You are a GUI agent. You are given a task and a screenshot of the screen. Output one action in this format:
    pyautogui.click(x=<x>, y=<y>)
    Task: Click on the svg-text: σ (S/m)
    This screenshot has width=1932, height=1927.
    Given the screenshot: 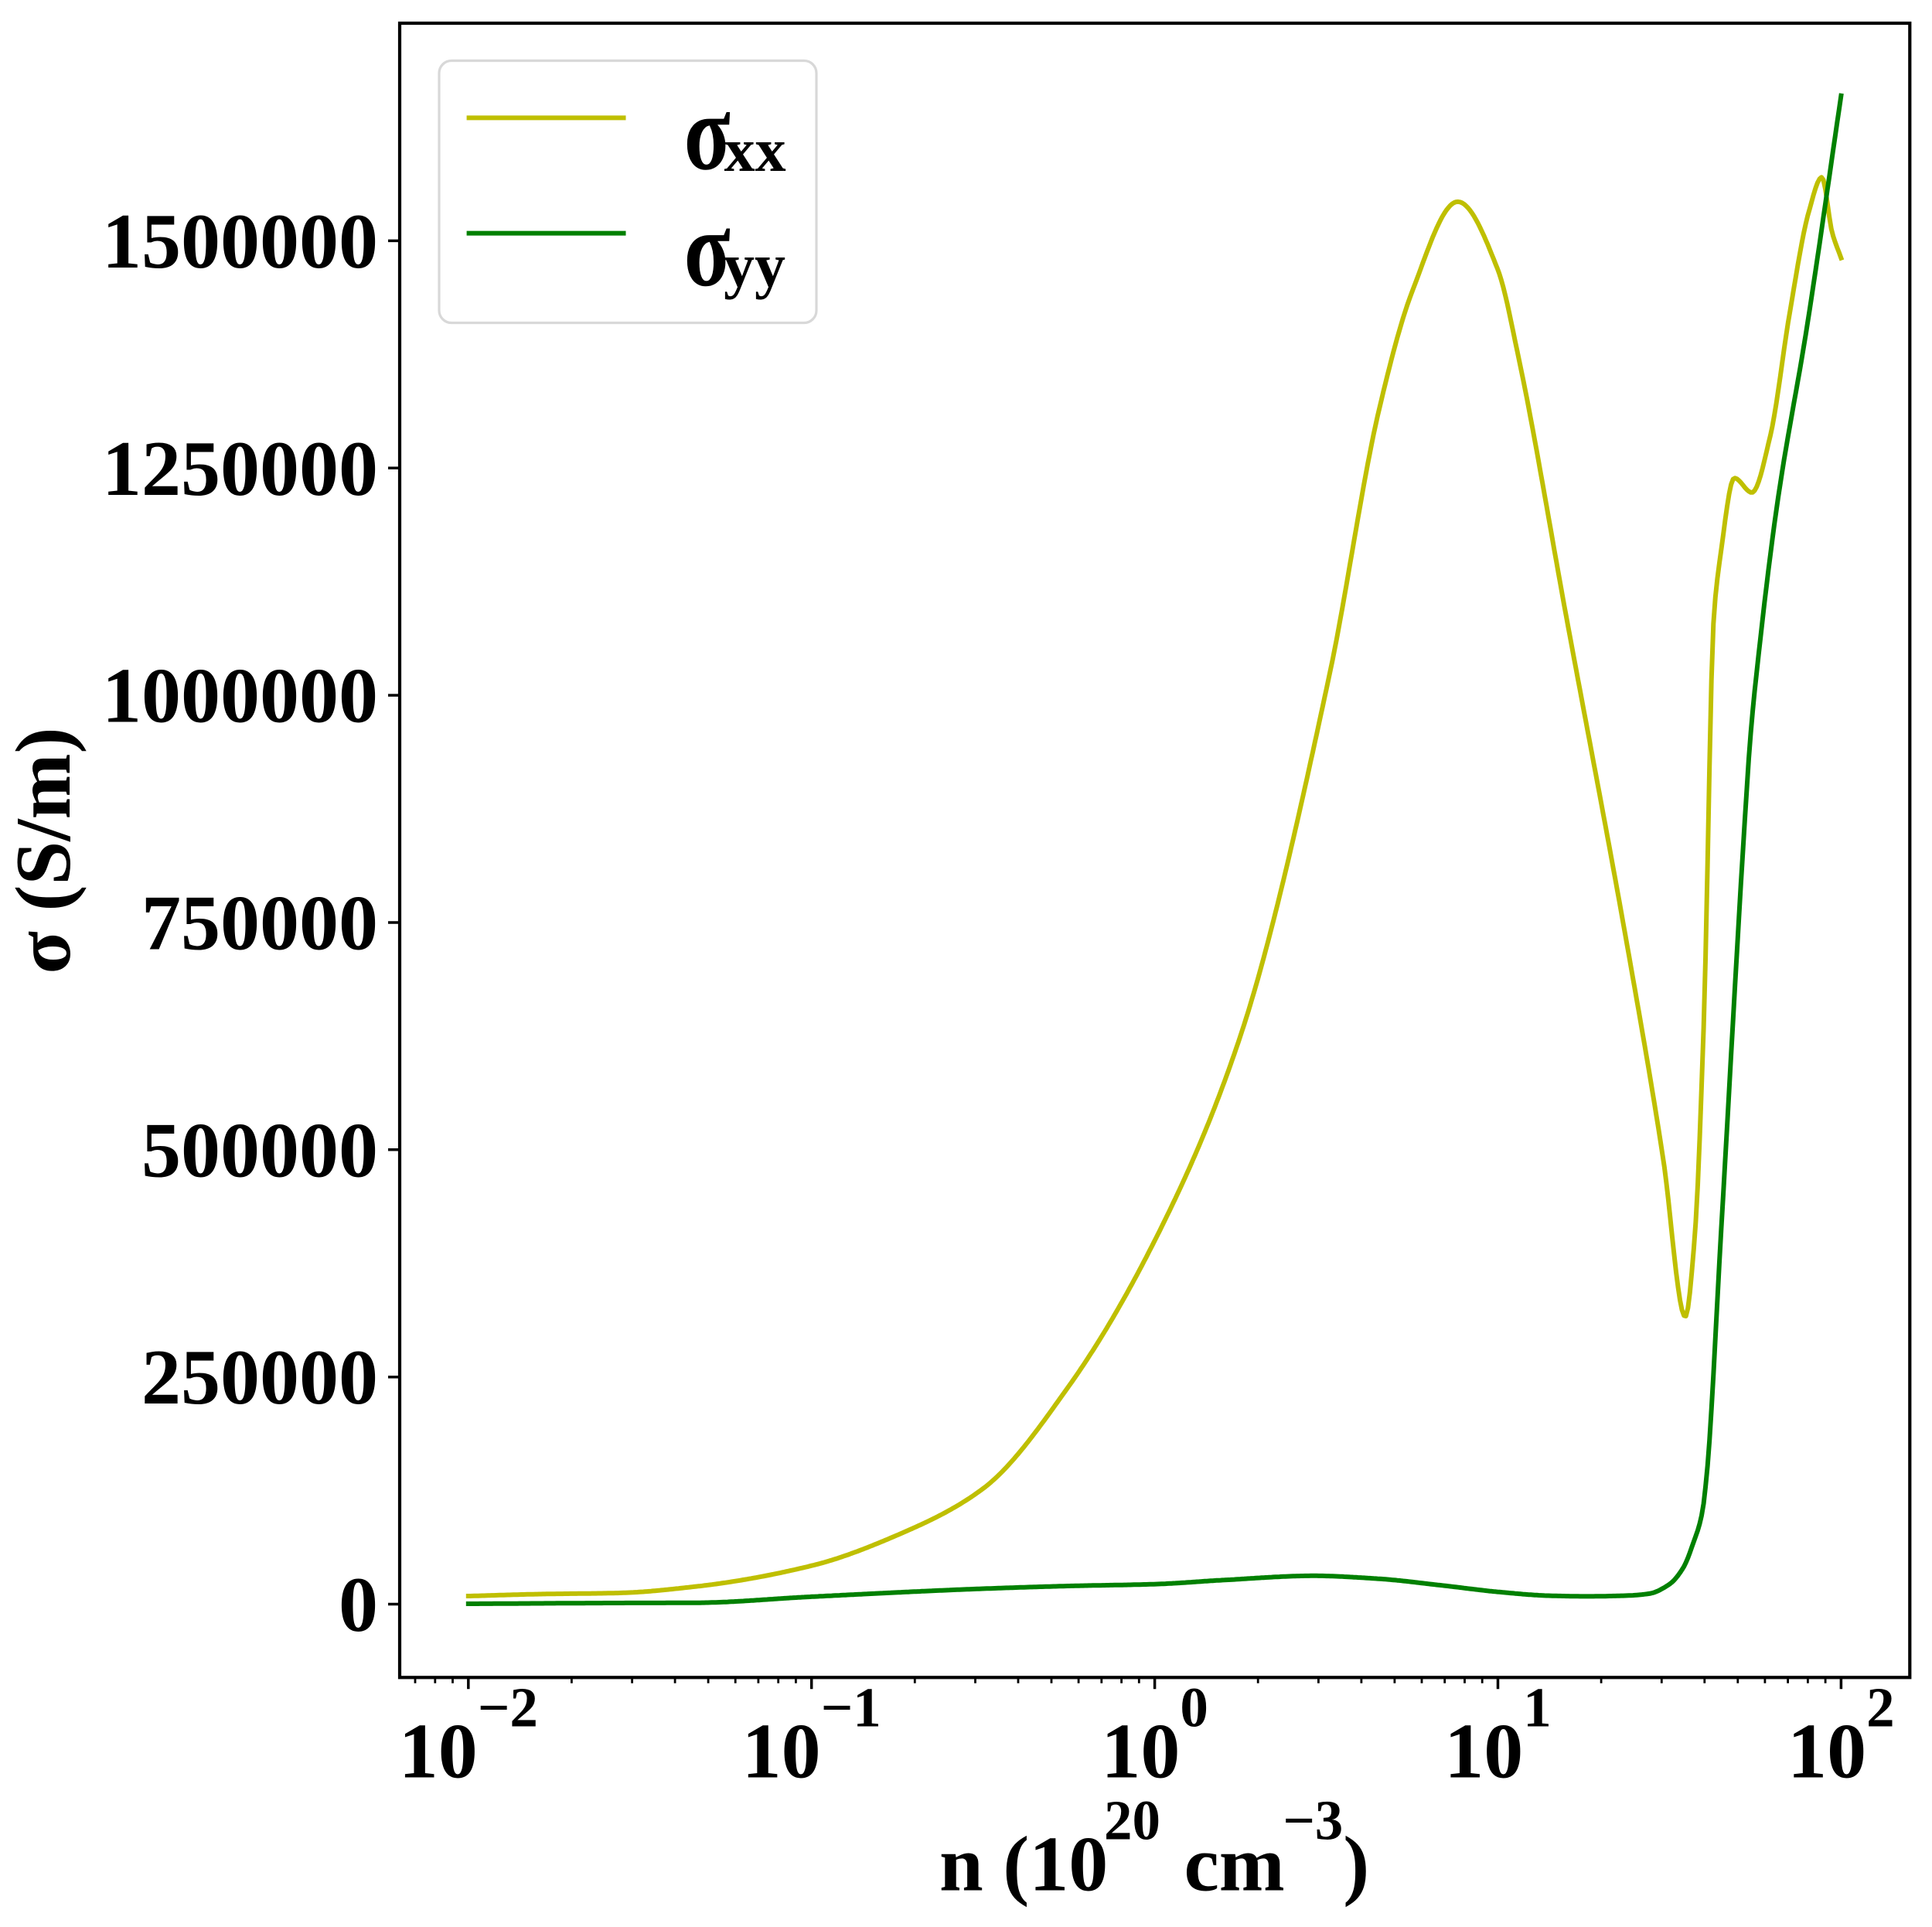 What is the action you would take?
    pyautogui.click(x=43, y=851)
    